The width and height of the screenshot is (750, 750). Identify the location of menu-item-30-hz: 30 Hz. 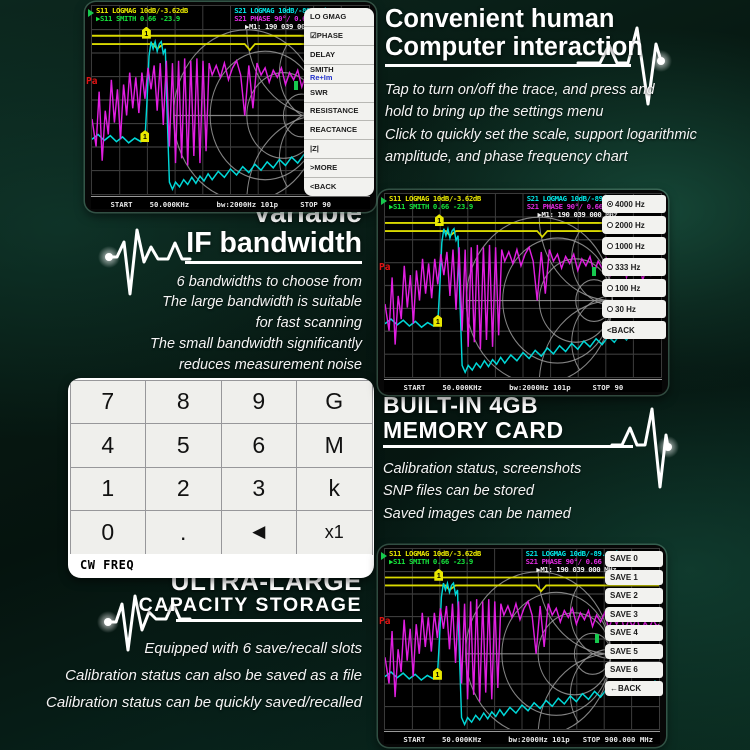
(634, 309).